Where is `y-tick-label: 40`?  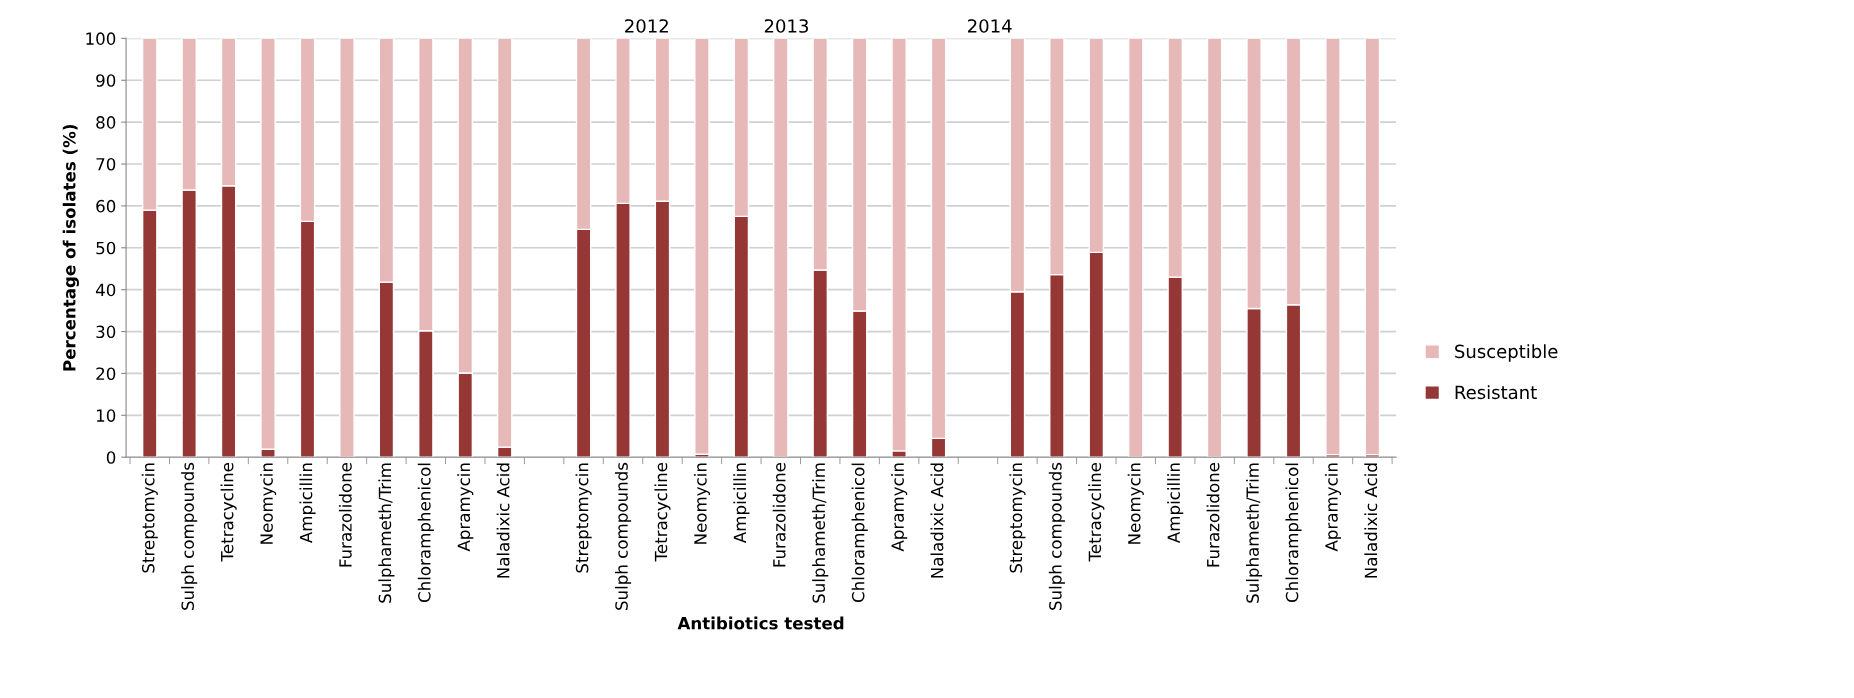 y-tick-label: 40 is located at coordinates (105, 290).